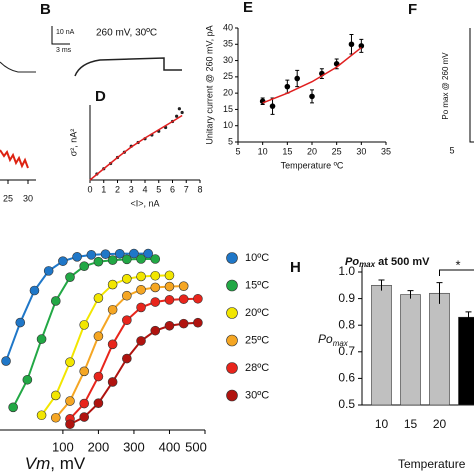 This screenshot has height=474, width=474. I want to click on x-tick-label: 200, so click(99, 446).